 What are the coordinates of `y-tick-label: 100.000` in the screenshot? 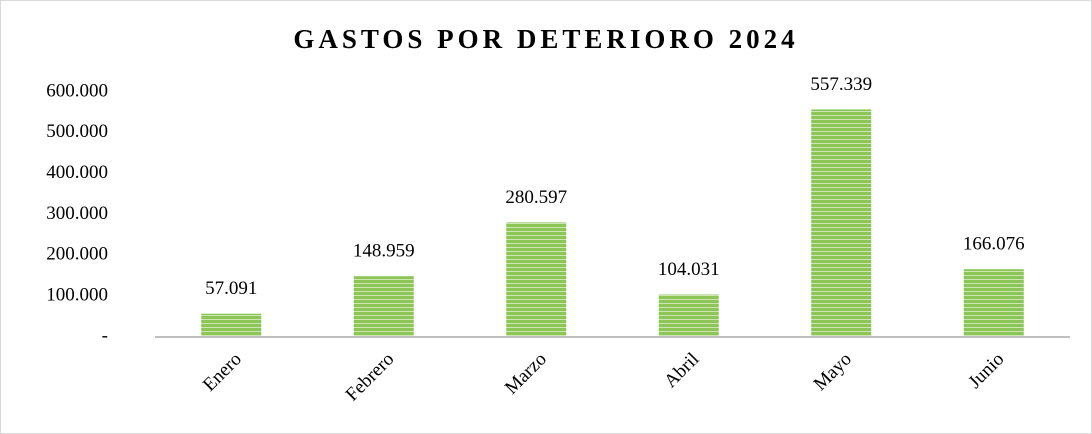 It's located at (77, 295).